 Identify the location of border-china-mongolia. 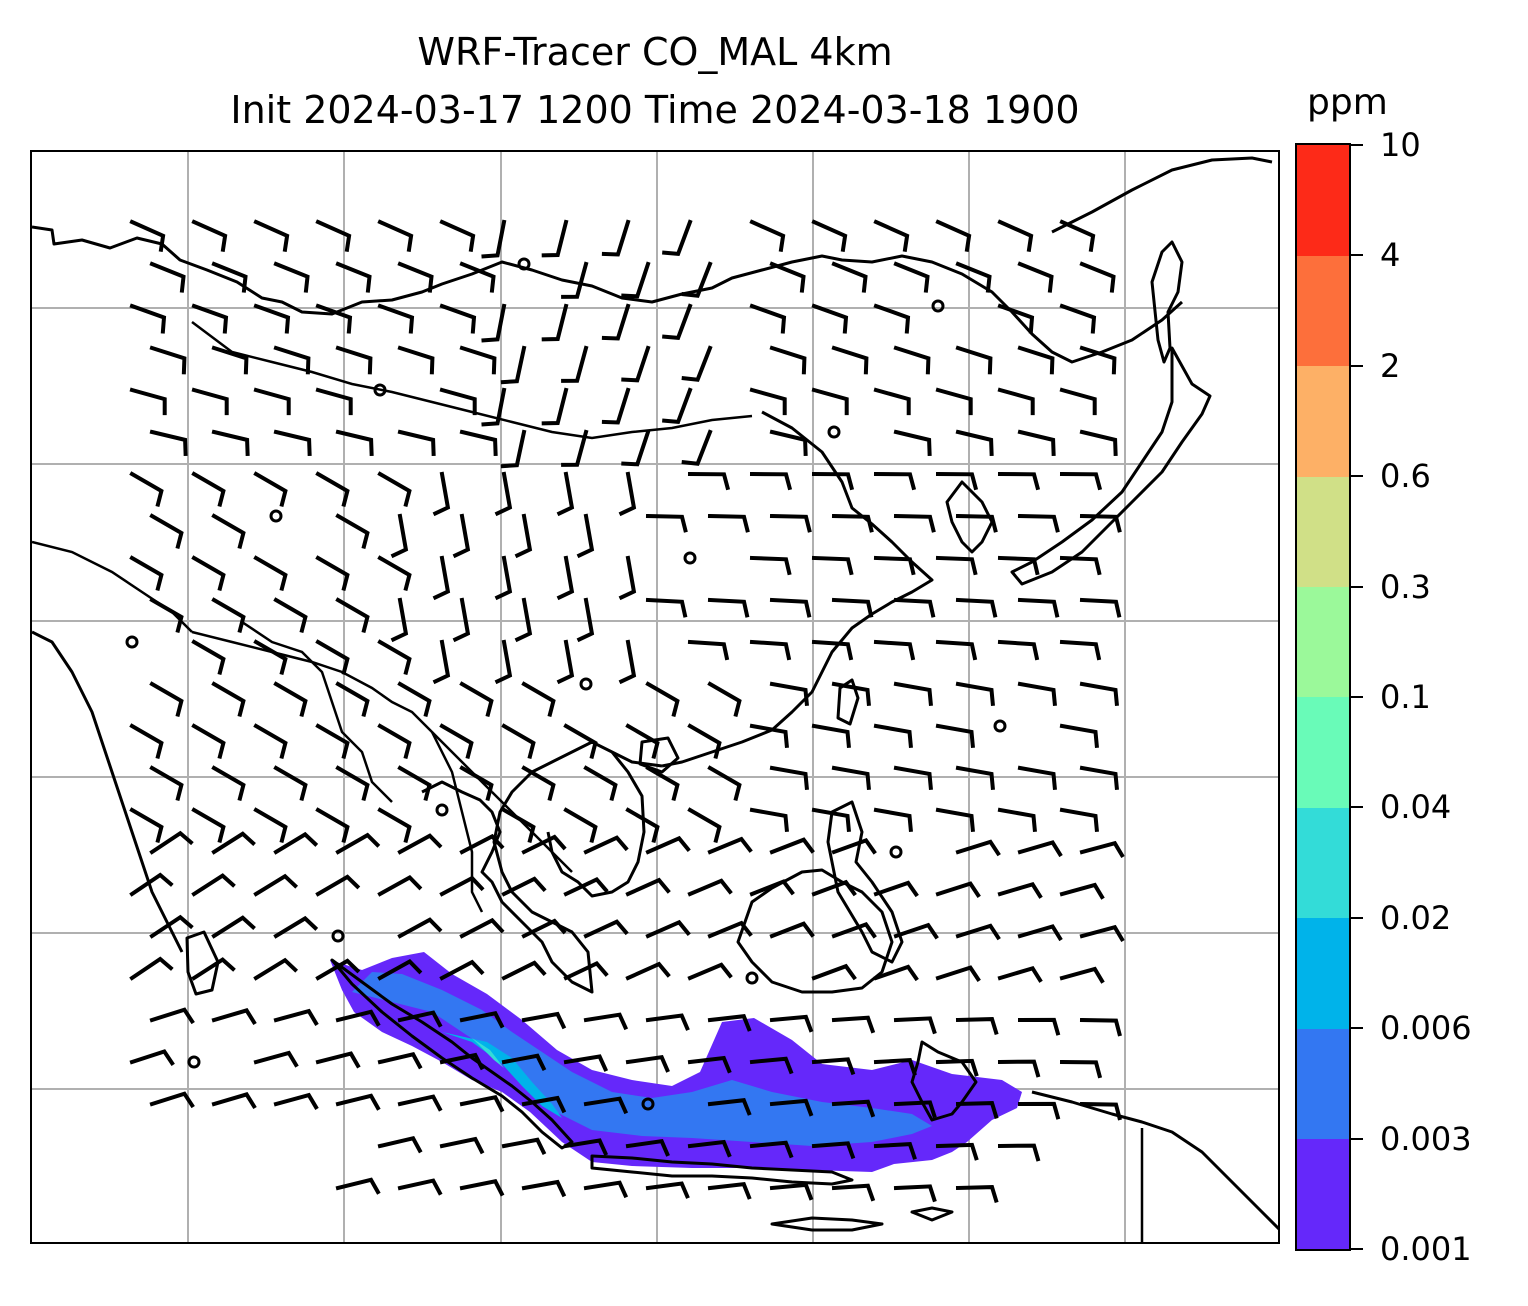
(472, 380).